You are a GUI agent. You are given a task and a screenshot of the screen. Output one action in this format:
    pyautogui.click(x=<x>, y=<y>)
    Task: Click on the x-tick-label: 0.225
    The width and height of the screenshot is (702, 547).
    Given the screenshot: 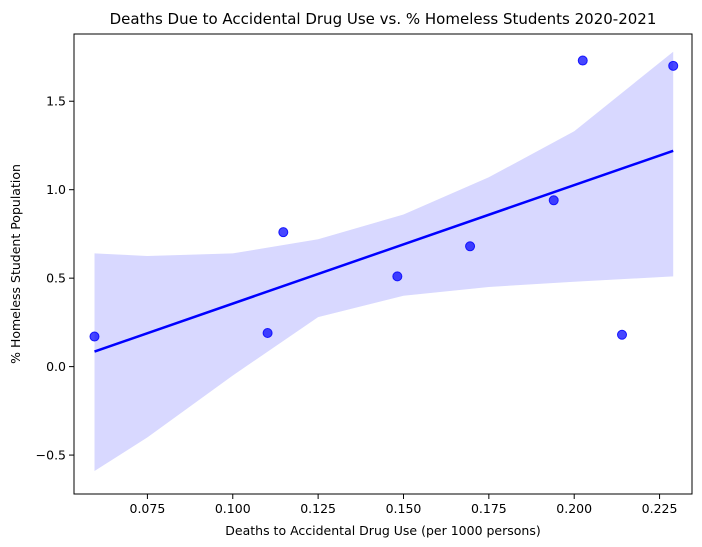 What is the action you would take?
    pyautogui.click(x=660, y=508)
    